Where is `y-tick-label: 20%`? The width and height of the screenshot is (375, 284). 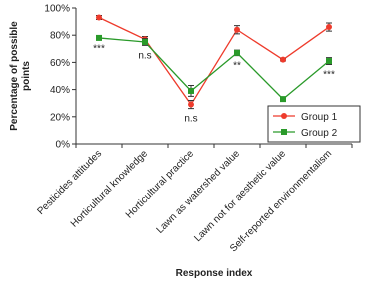
y-tick-label: 20% is located at coordinates (60, 117).